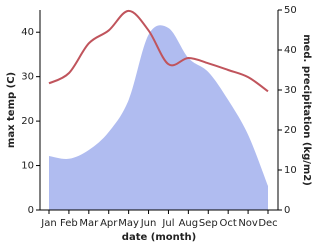 Image resolution: width=320 pixels, height=247 pixels. I want to click on y-tick-label: 20, so click(27, 121).